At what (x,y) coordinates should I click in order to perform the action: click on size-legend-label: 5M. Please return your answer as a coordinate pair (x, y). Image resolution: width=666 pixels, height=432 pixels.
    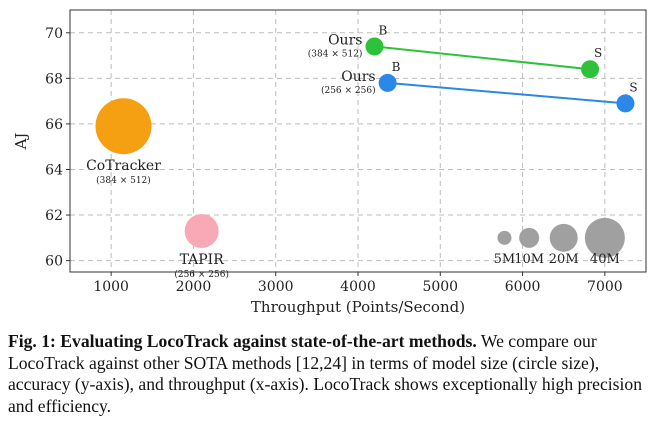
    Looking at the image, I should click on (505, 259).